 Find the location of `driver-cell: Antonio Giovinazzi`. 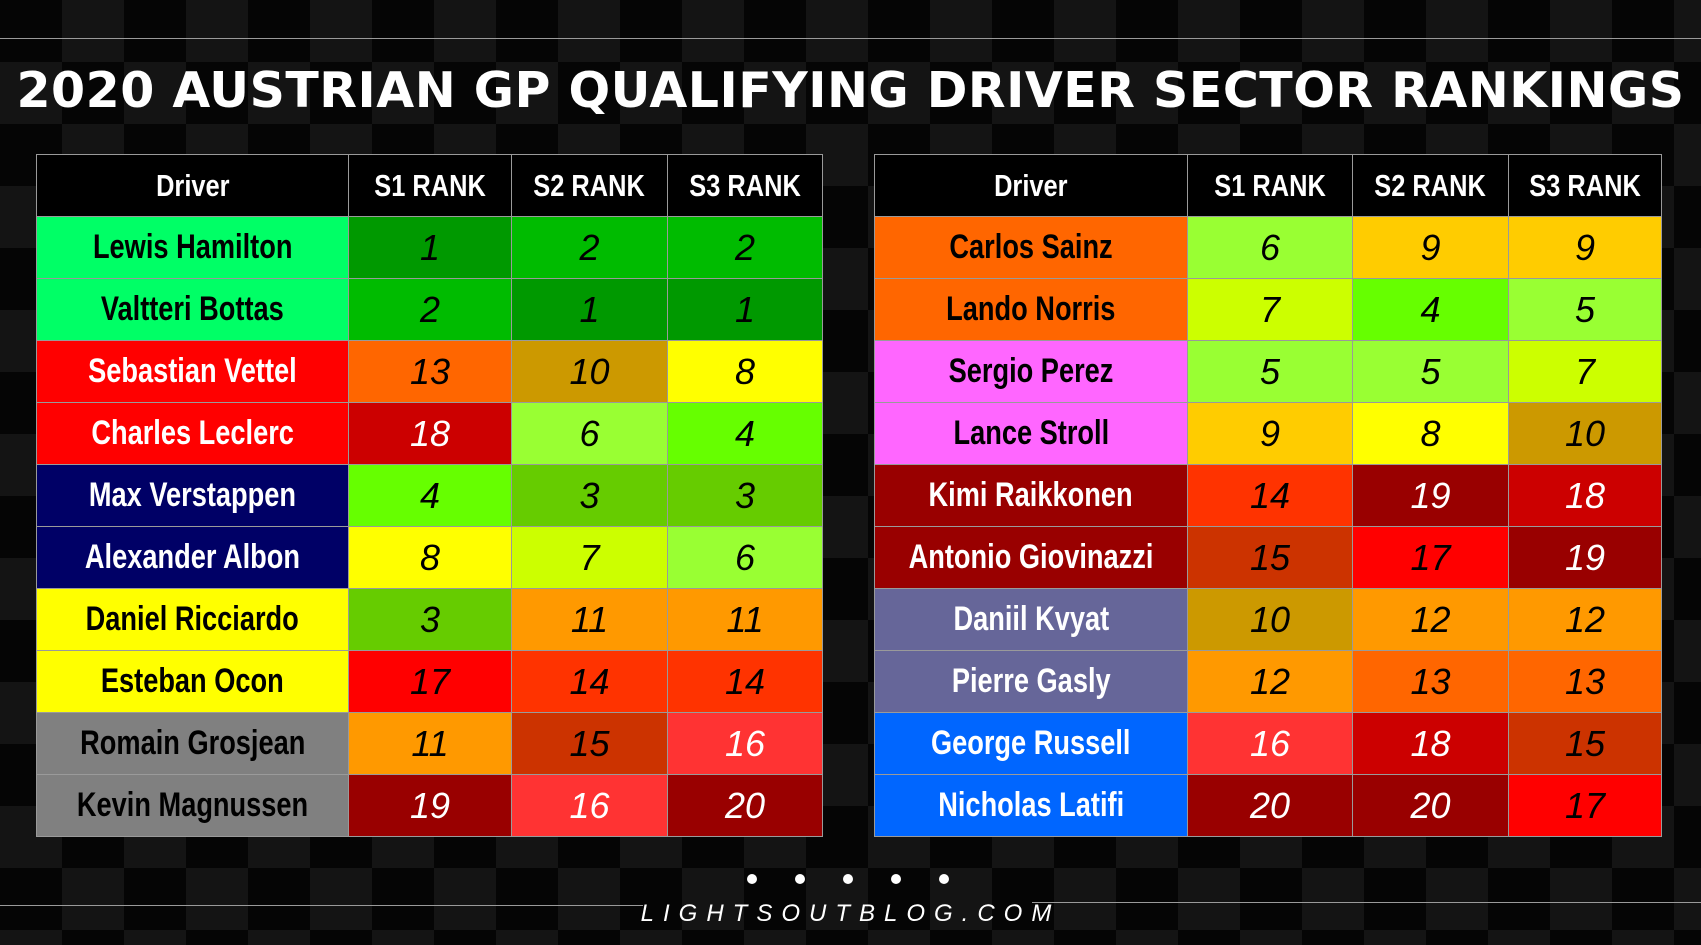

driver-cell: Antonio Giovinazzi is located at coordinates (1031, 557).